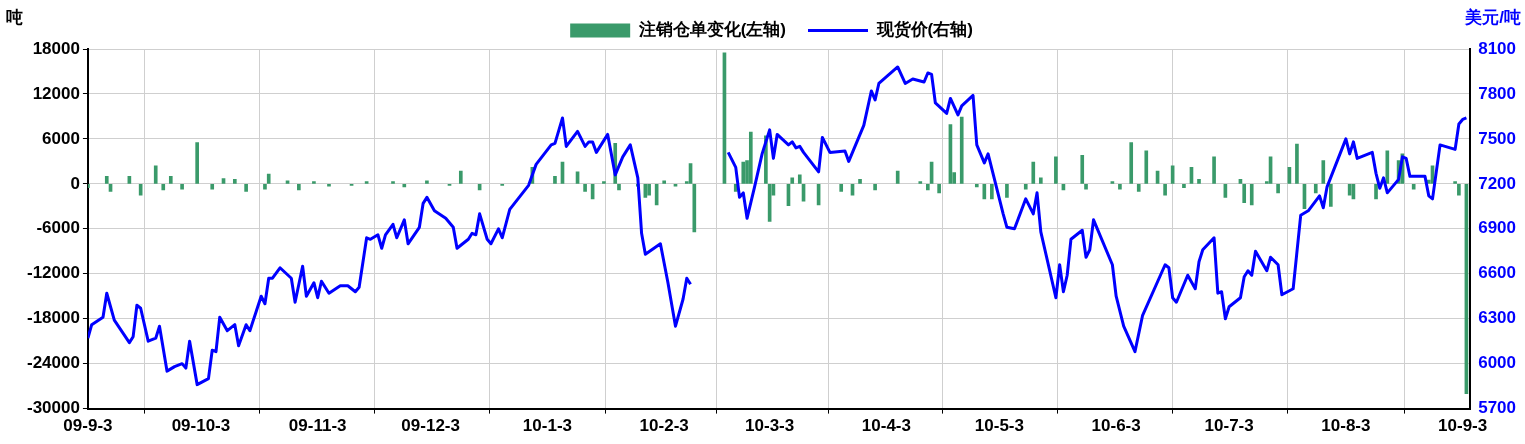  Describe the element at coordinates (1497, 363) in the screenshot. I see `y2-tick-label: 6000` at that location.